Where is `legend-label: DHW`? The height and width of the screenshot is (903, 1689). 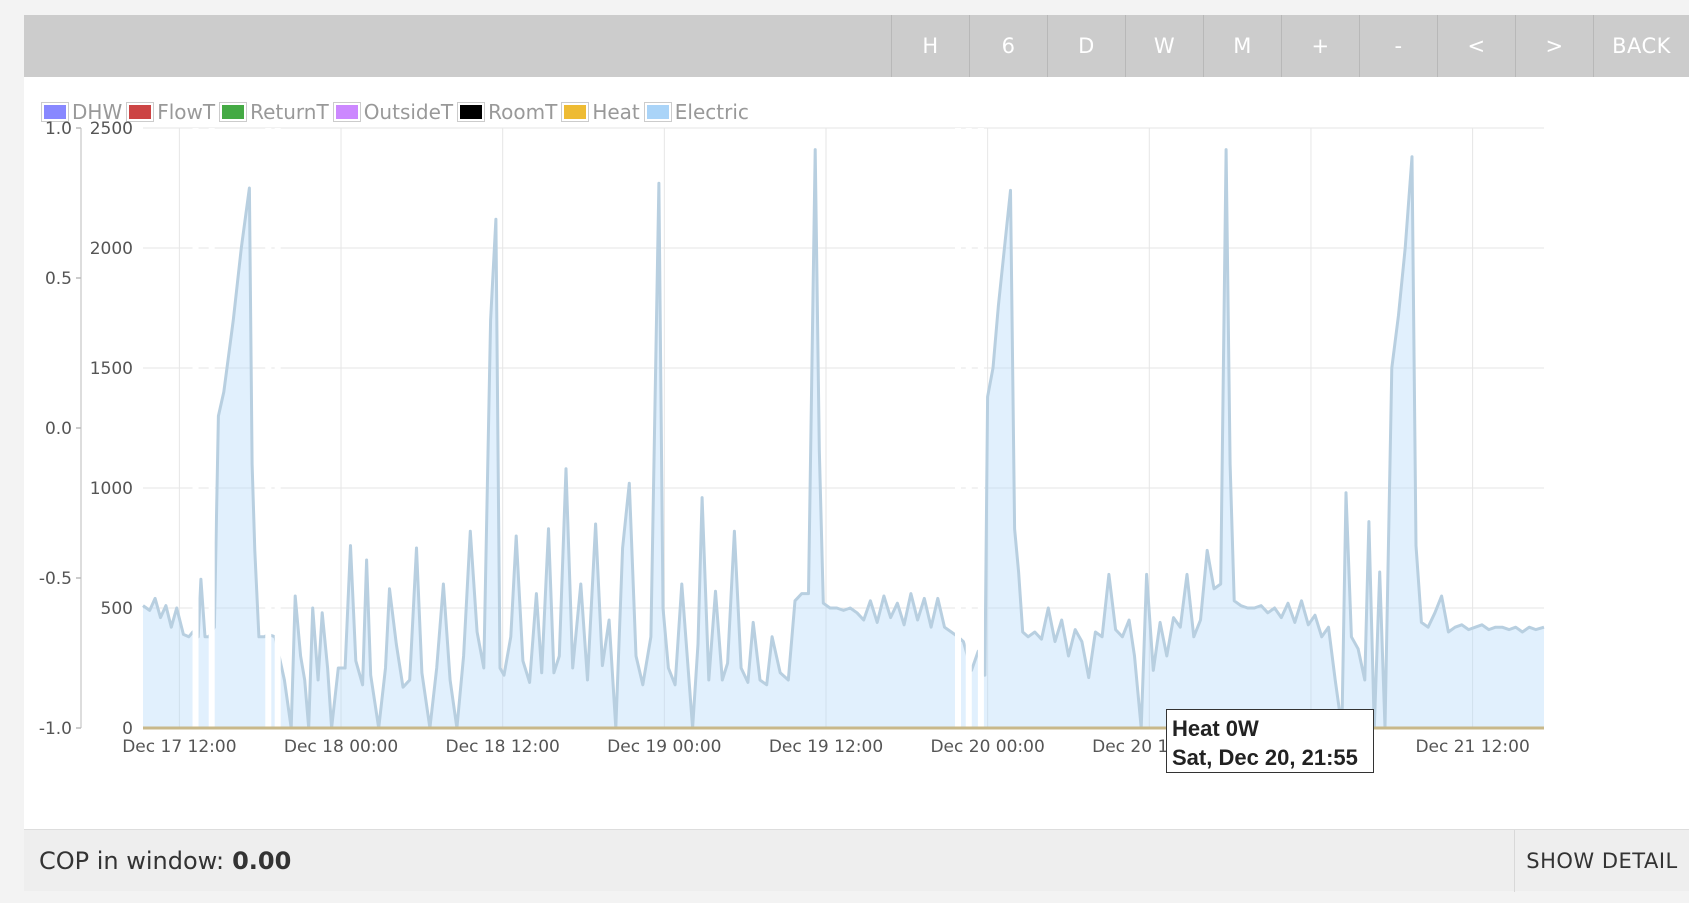 legend-label: DHW is located at coordinates (97, 112).